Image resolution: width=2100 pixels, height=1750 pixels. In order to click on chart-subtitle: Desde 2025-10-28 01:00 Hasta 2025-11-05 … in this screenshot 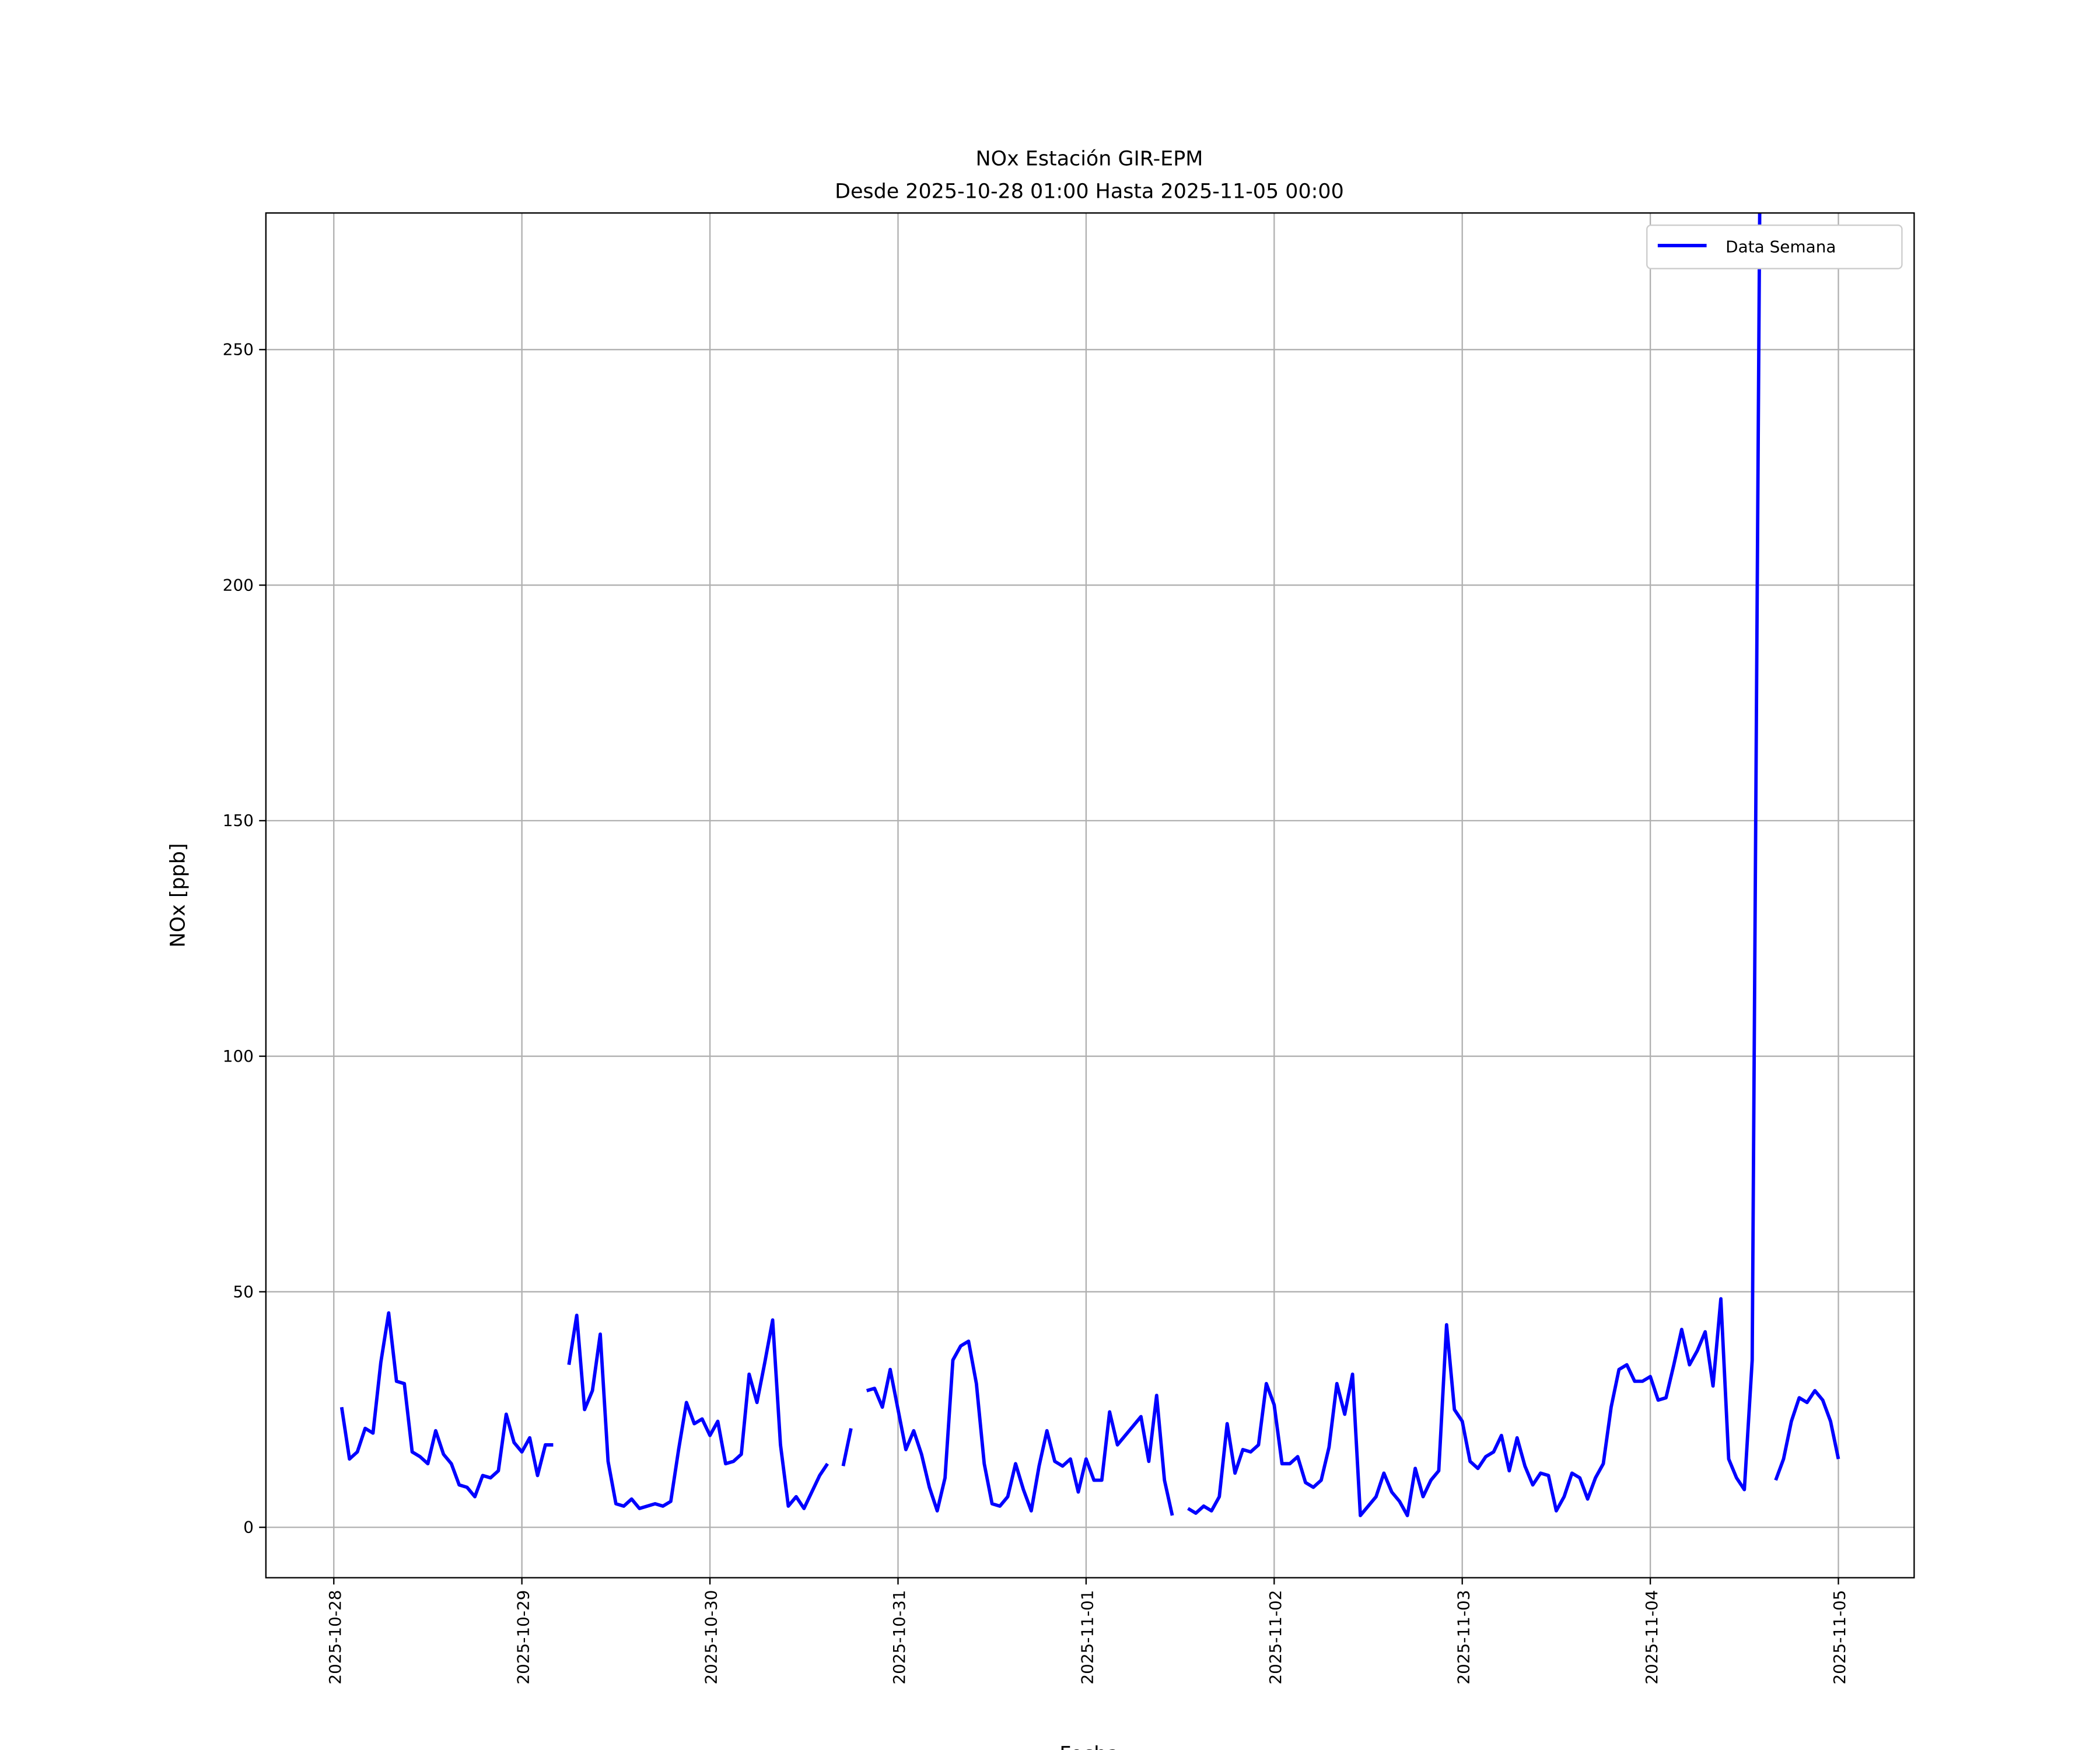, I will do `click(1089, 192)`.